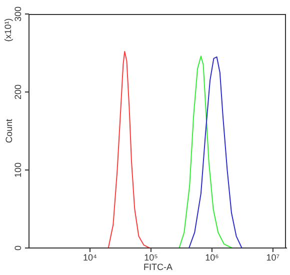  Describe the element at coordinates (18, 248) in the screenshot. I see `y-tick-label: 0` at that location.